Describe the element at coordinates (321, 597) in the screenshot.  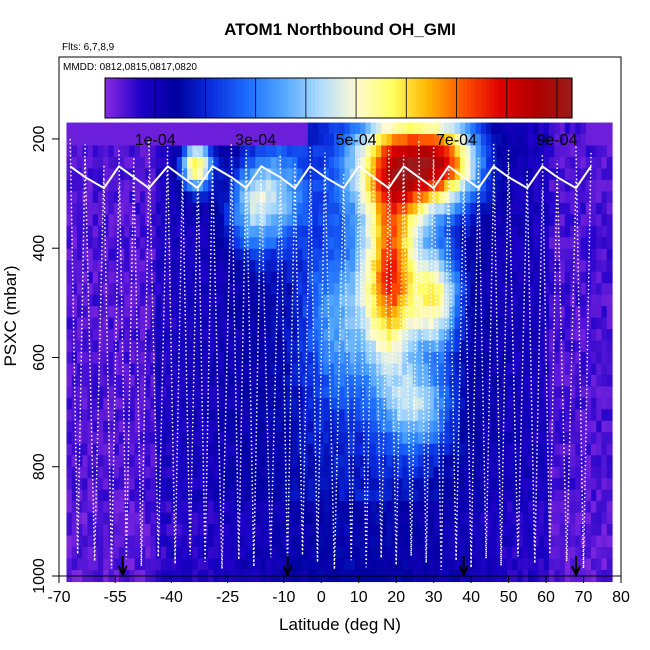
I see `x-tick-label: 0` at that location.